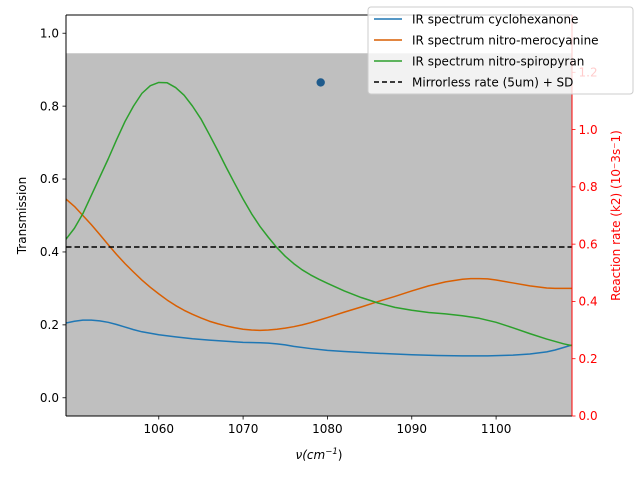 This screenshot has height=480, width=640. I want to click on y-tick-label: 0.8, so click(49, 106).